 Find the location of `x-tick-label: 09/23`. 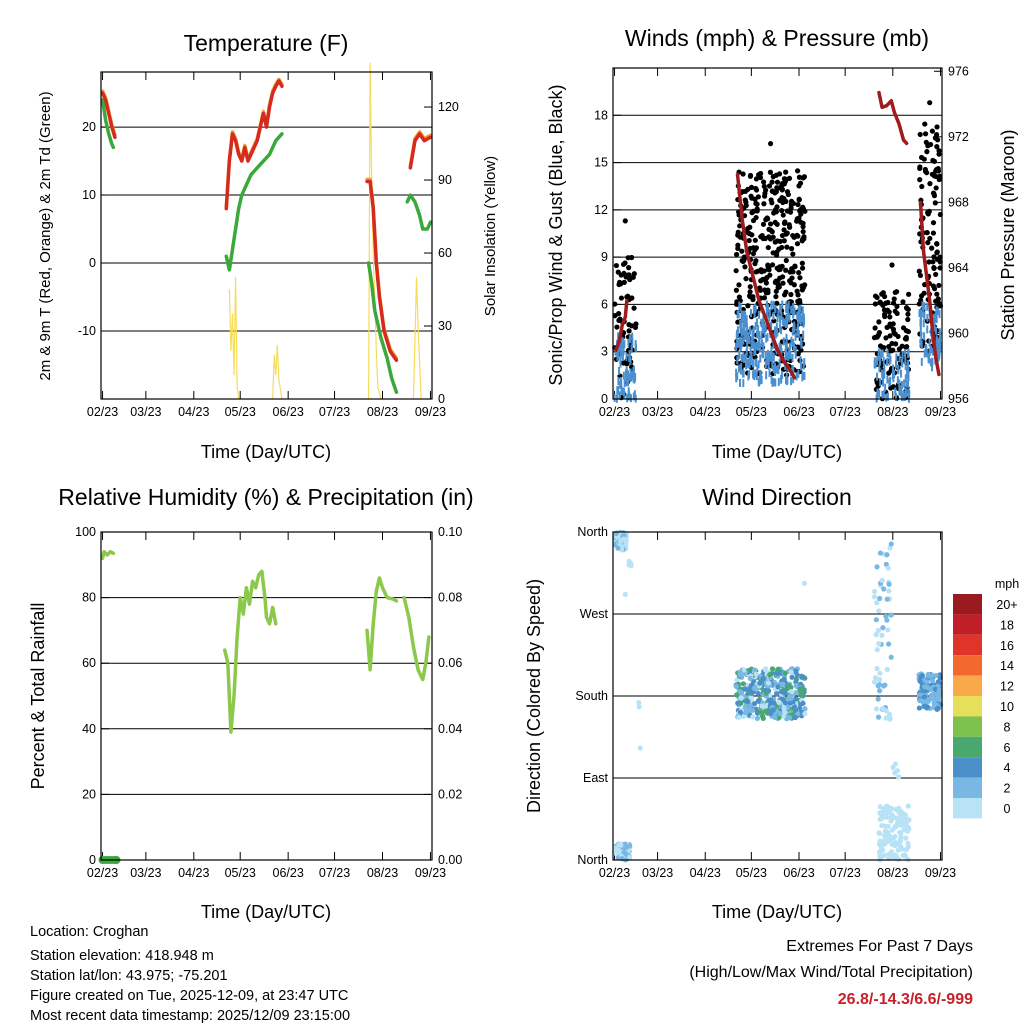

x-tick-label: 09/23 is located at coordinates (430, 873).